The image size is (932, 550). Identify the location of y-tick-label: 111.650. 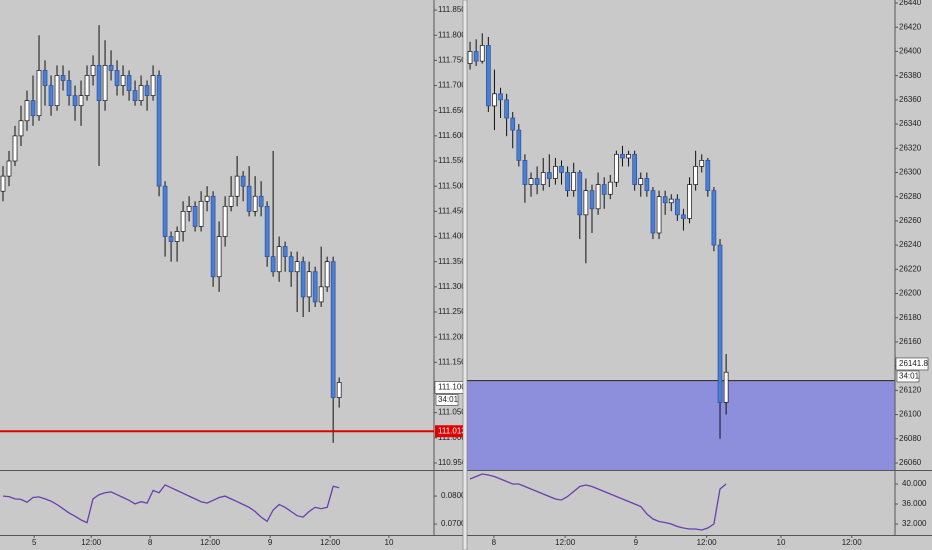
(452, 110).